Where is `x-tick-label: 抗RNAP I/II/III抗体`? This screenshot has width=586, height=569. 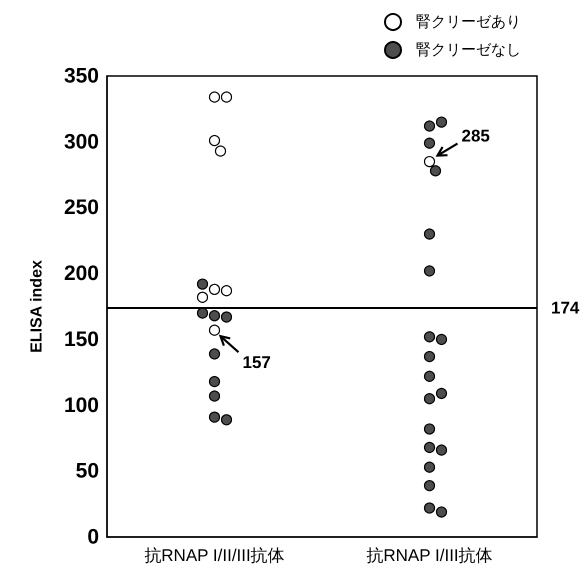 x-tick-label: 抗RNAP I/II/III抗体 is located at coordinates (214, 555).